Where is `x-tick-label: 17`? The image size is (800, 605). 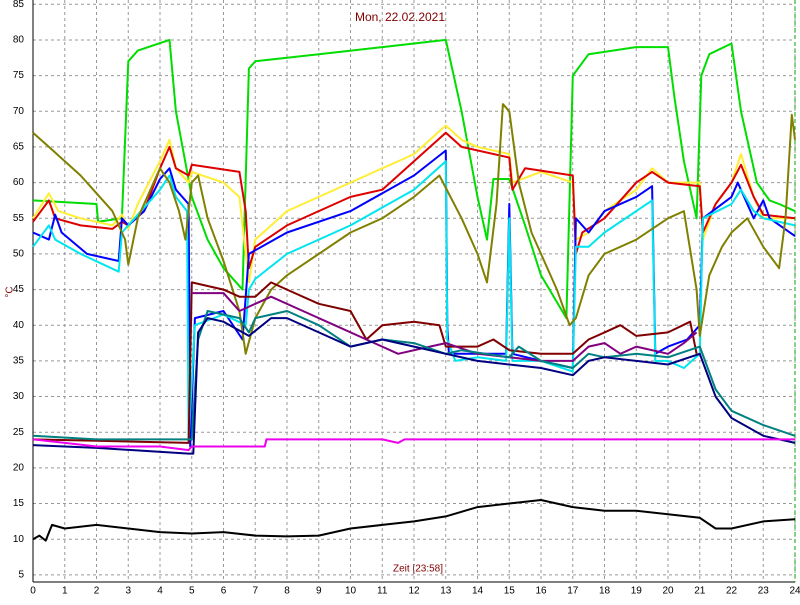 x-tick-label: 17 is located at coordinates (573, 591).